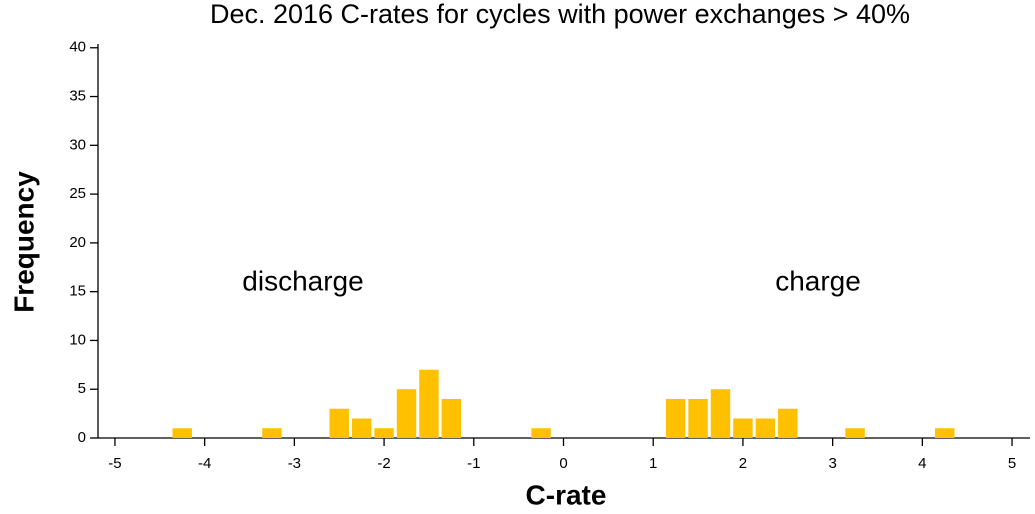 The image size is (1035, 514). I want to click on y-tick-label: 10, so click(77, 339).